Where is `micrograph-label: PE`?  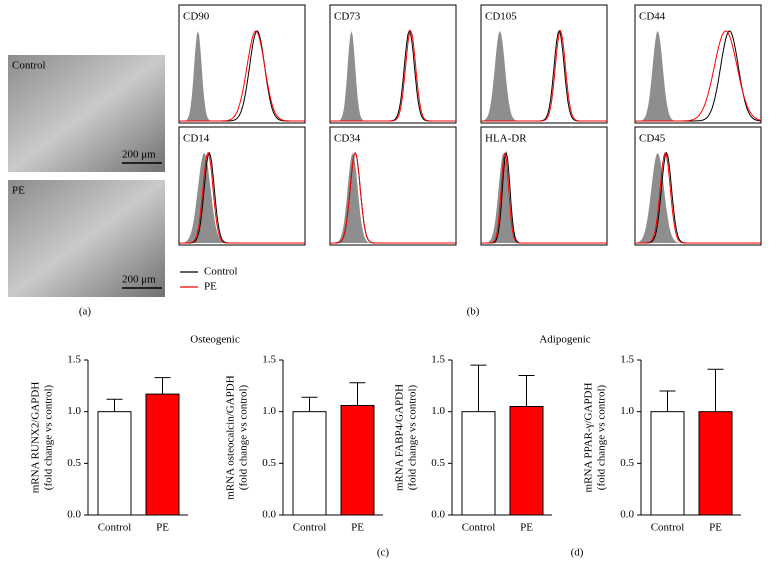 micrograph-label: PE is located at coordinates (18, 191).